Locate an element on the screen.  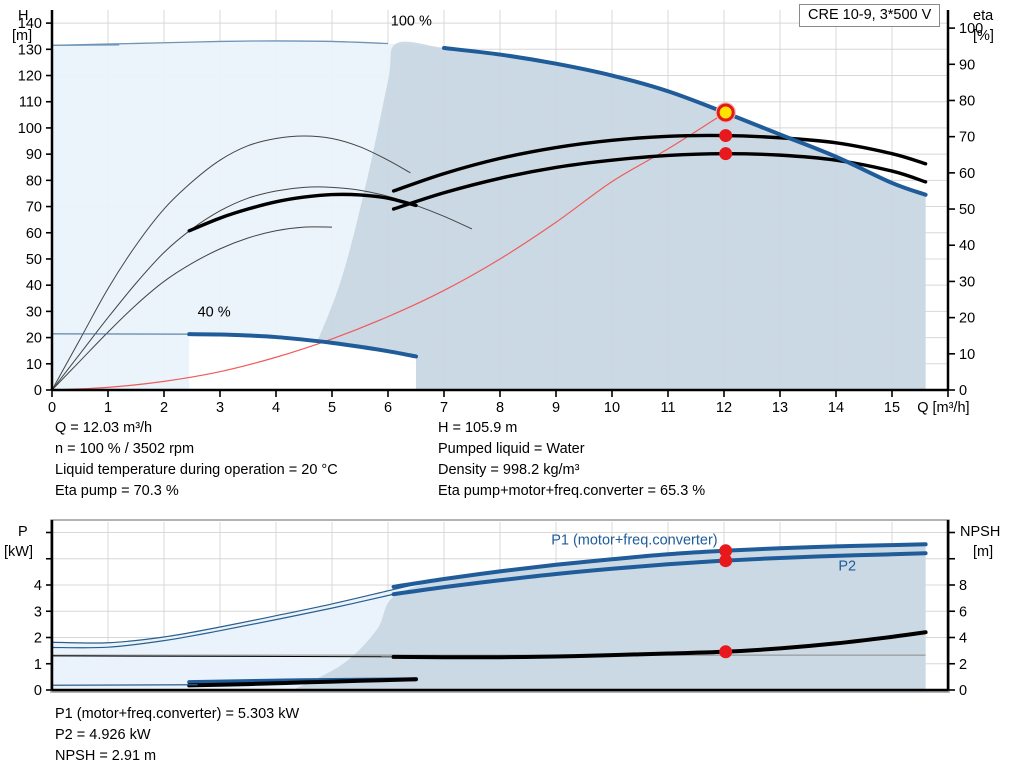
y-tick-label-right: 80 is located at coordinates (967, 101).